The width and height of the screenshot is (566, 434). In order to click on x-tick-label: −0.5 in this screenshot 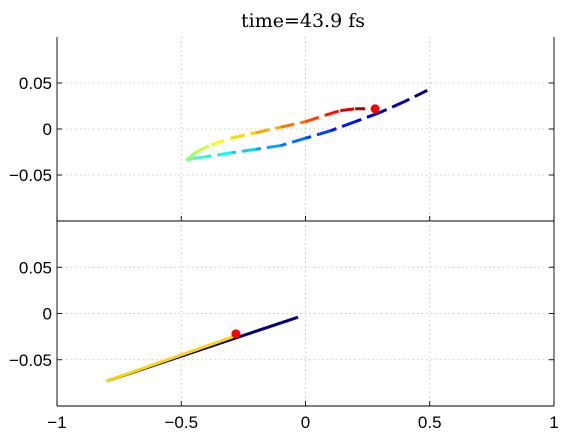, I will do `click(181, 422)`.